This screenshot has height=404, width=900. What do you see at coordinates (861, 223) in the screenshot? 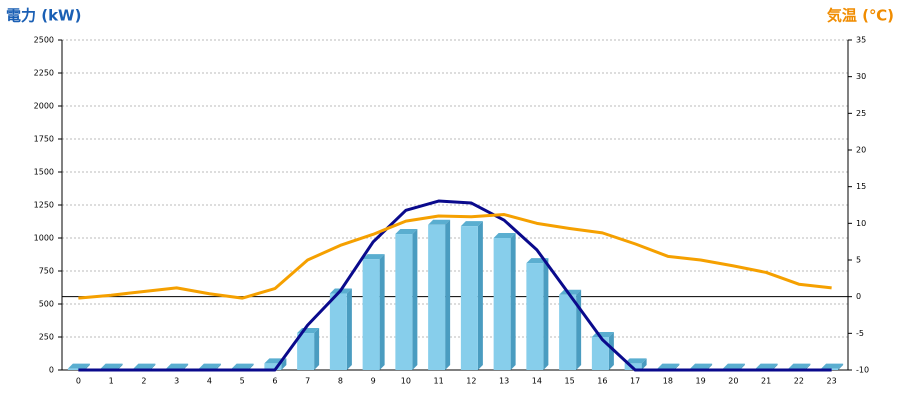
I see `y2-tick-label: 10` at bounding box center [861, 223].